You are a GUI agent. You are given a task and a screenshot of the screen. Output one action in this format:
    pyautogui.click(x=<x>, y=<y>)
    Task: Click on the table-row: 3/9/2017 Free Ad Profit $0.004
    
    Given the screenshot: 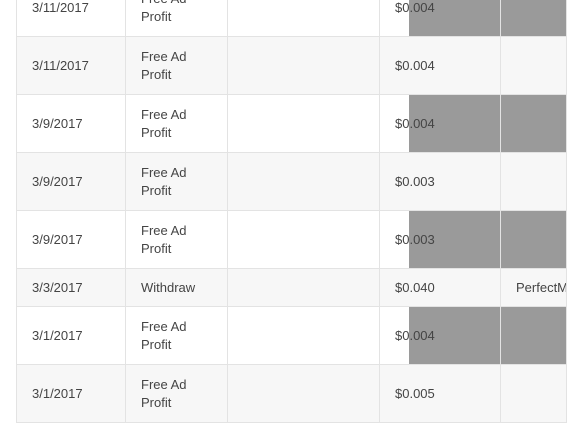 What is the action you would take?
    pyautogui.click(x=291, y=123)
    